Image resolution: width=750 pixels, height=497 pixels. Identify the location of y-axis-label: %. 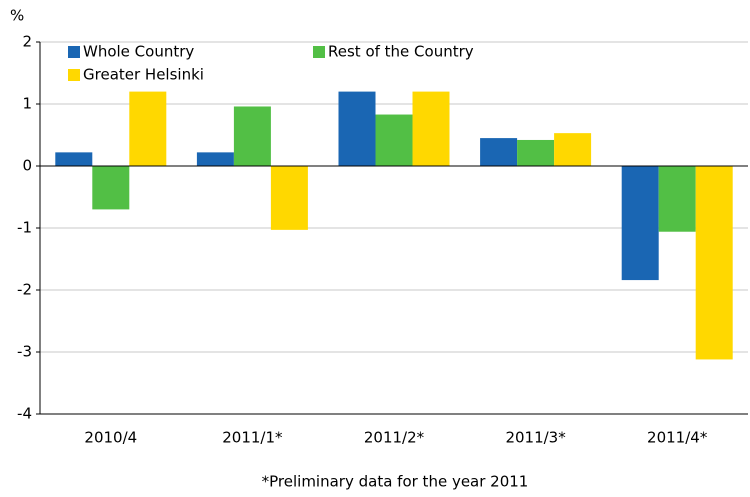
(17, 16).